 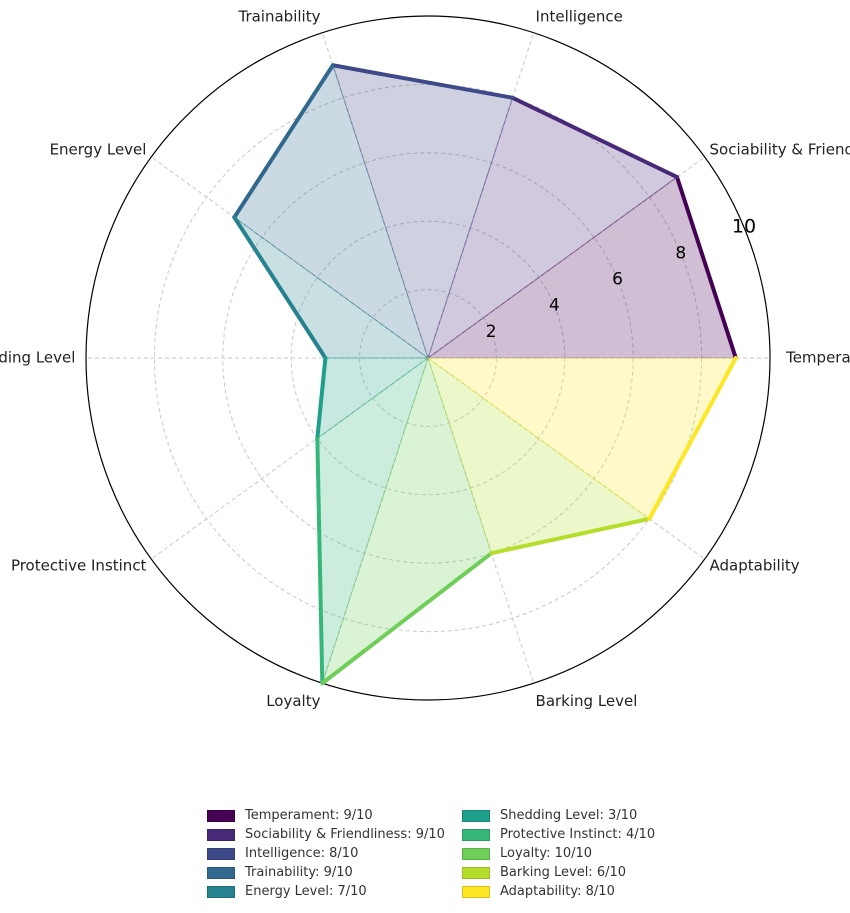 What do you see at coordinates (79, 566) in the screenshot?
I see `category-label: Protective Instinct` at bounding box center [79, 566].